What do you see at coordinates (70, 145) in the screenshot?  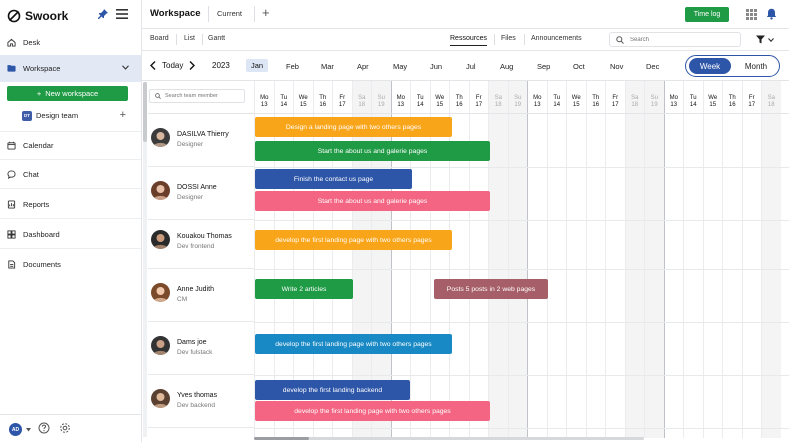 I see `sidebar-item-calendar: Calendar` at bounding box center [70, 145].